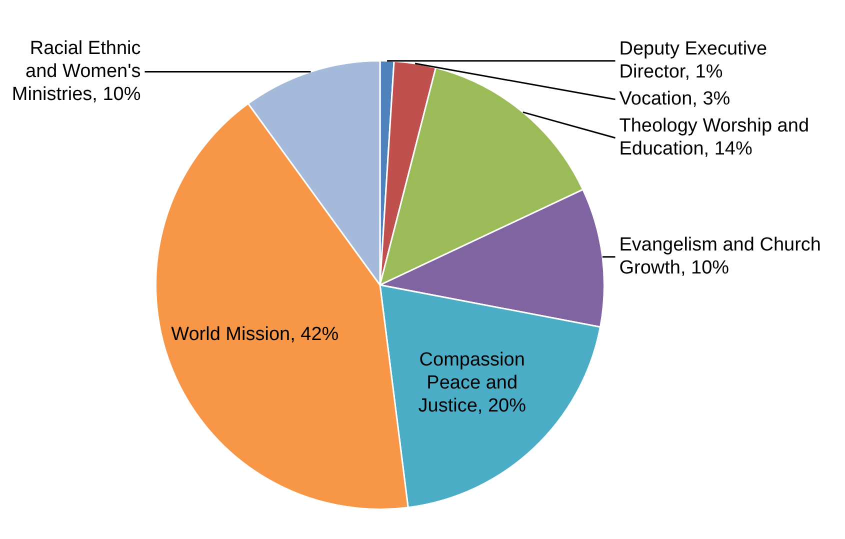 The height and width of the screenshot is (539, 845). What do you see at coordinates (693, 60) in the screenshot?
I see `slice-label: Deputy Executive Director, 1%` at bounding box center [693, 60].